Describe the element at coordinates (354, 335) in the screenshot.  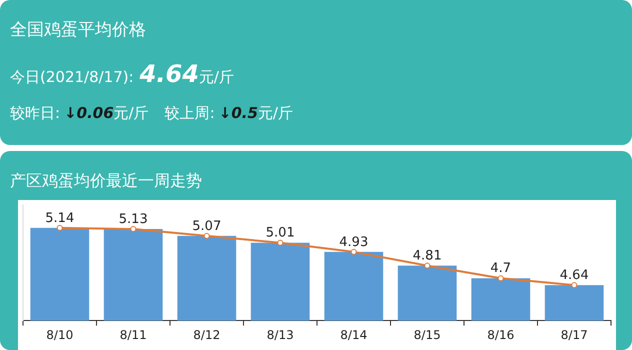
I see `x-tick-label: 8/14` at that location.